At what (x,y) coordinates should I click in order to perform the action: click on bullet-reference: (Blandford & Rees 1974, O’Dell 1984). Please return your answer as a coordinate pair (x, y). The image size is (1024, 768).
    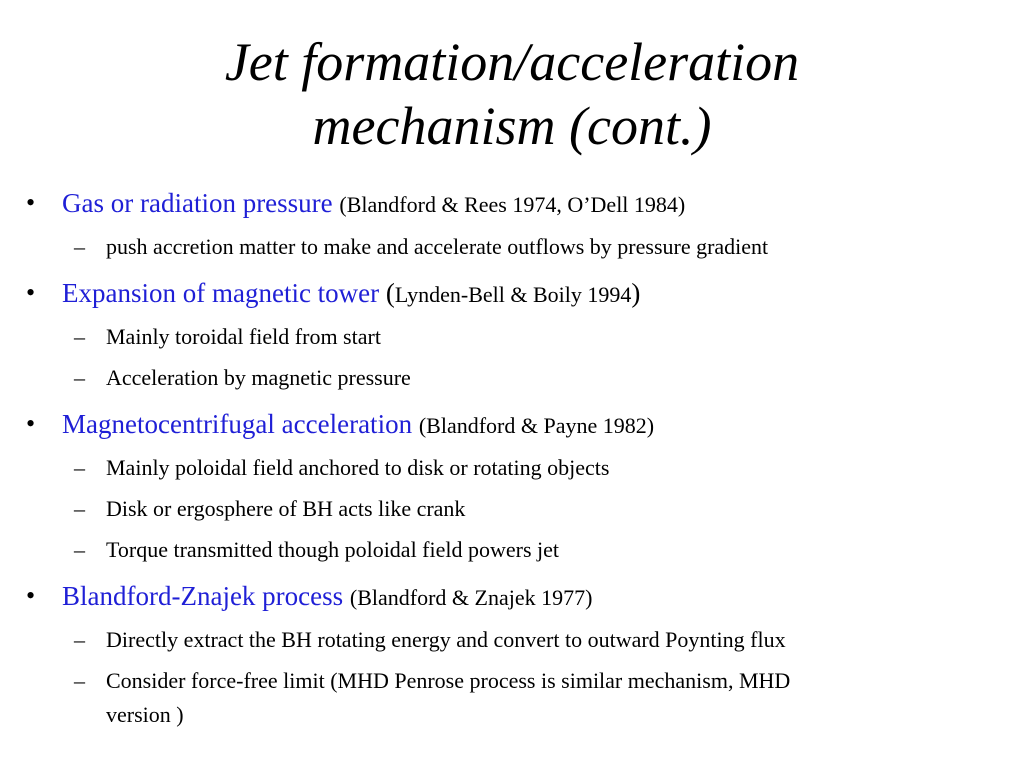
    Looking at the image, I should click on (512, 204).